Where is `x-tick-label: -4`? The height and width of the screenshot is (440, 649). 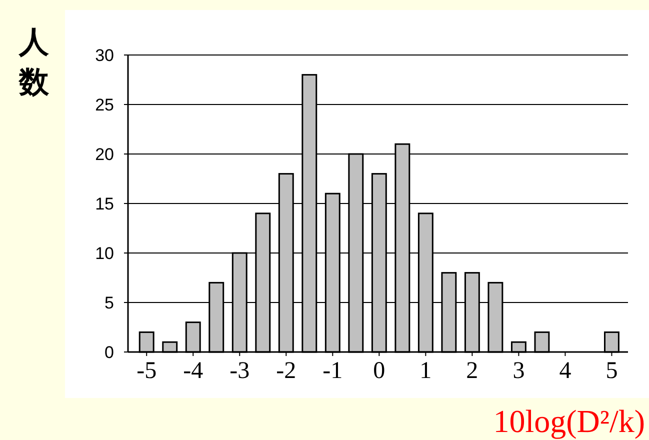
x-tick-label: -4 is located at coordinates (193, 371).